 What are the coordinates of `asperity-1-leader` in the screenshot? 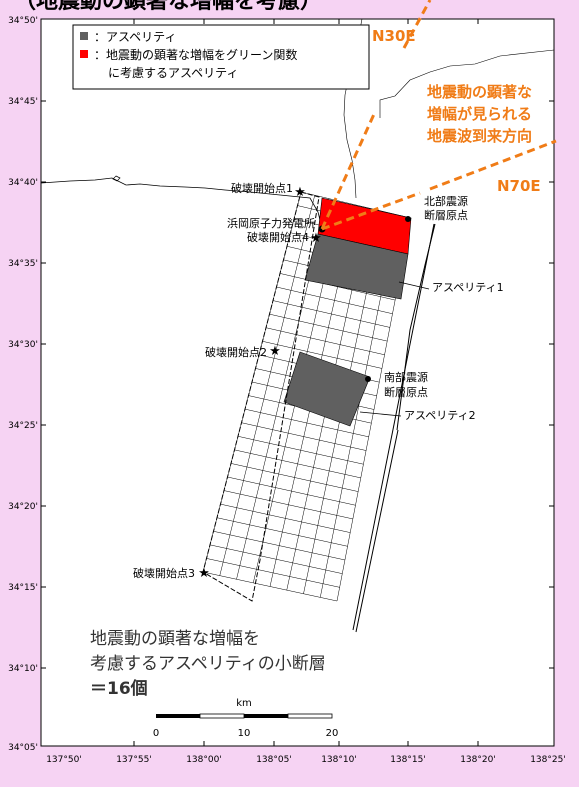 It's located at (414, 285).